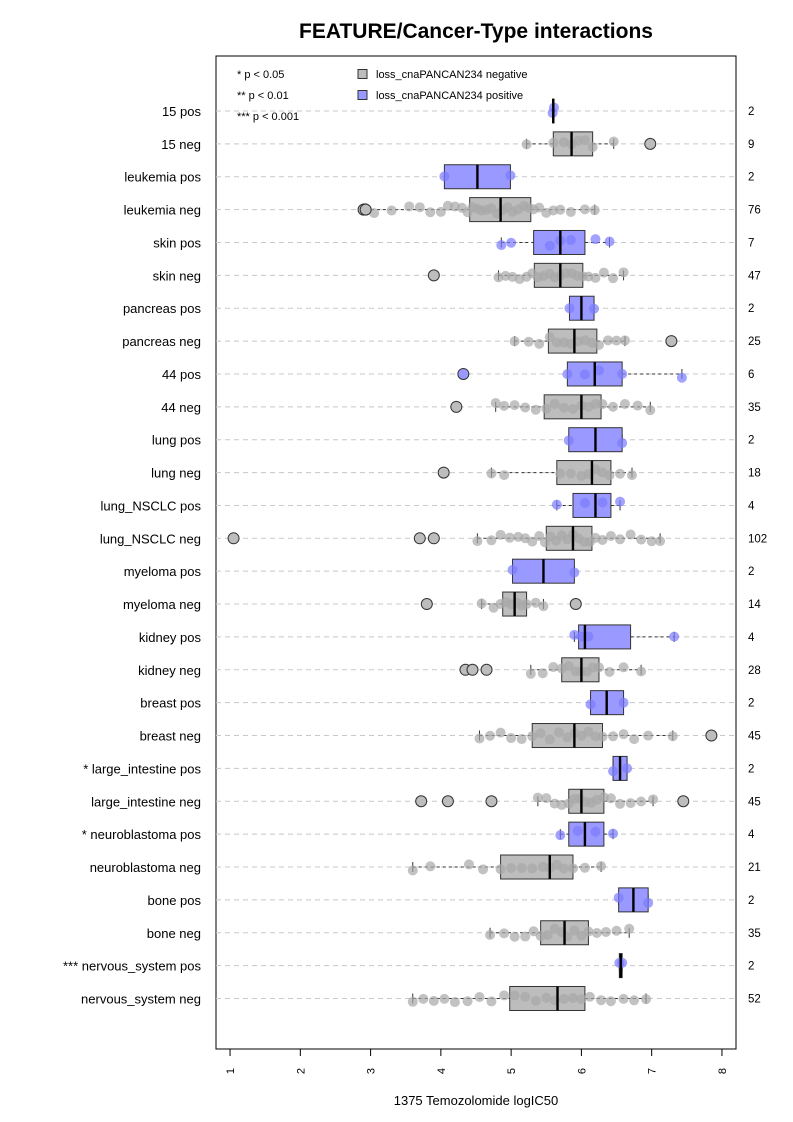  What do you see at coordinates (142, 768) in the screenshot?
I see `group-label: * large_intestine pos` at bounding box center [142, 768].